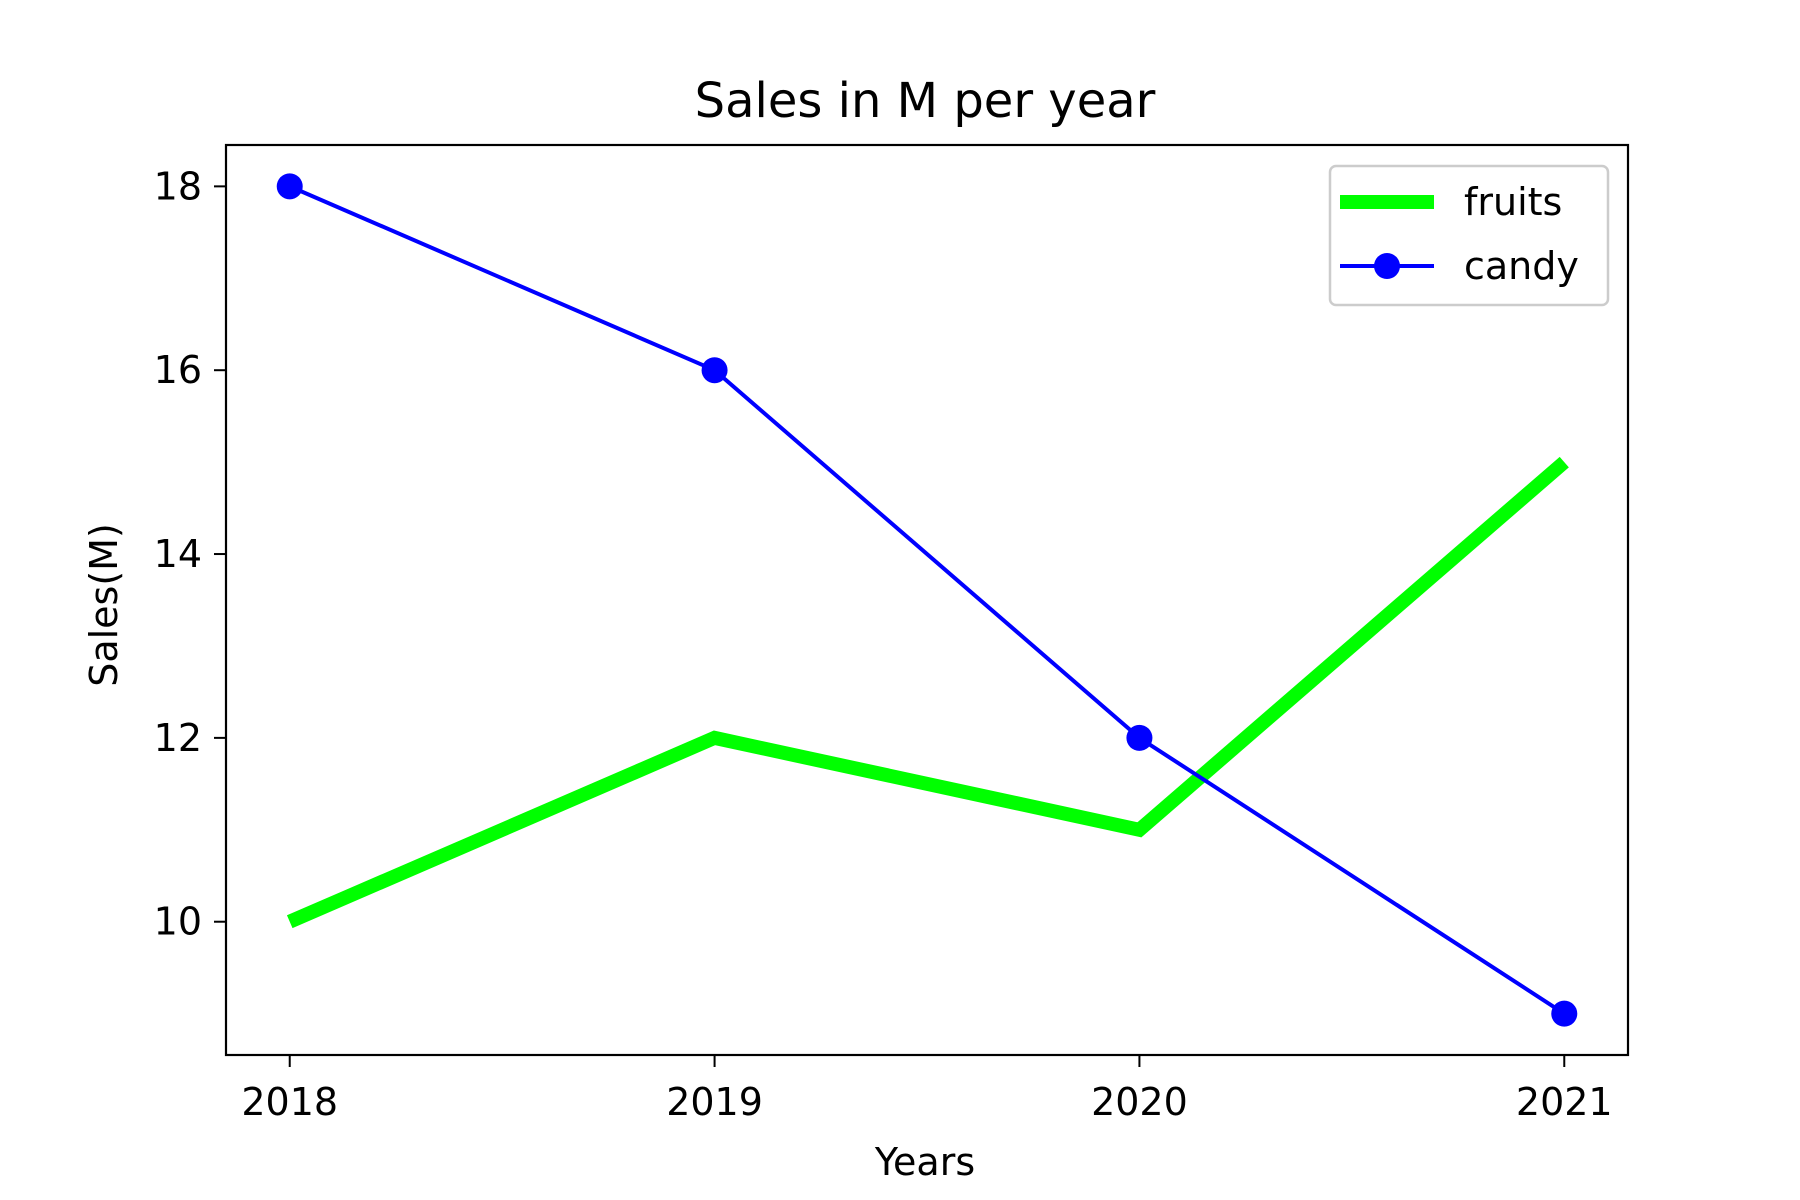 This screenshot has height=1200, width=1800. I want to click on legend-item-candy: candy, so click(1459, 266).